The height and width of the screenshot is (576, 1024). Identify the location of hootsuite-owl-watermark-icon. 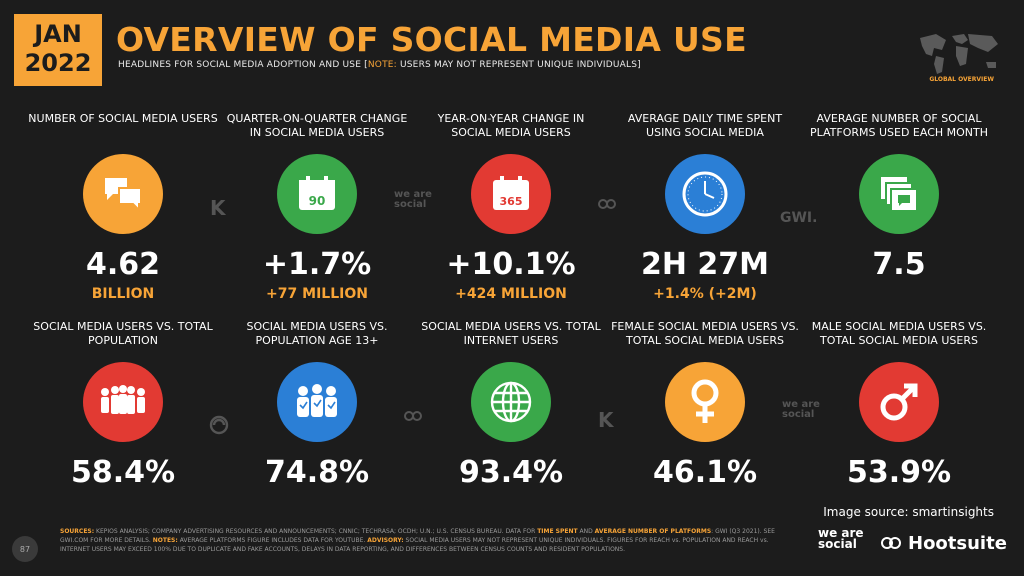
(607, 206).